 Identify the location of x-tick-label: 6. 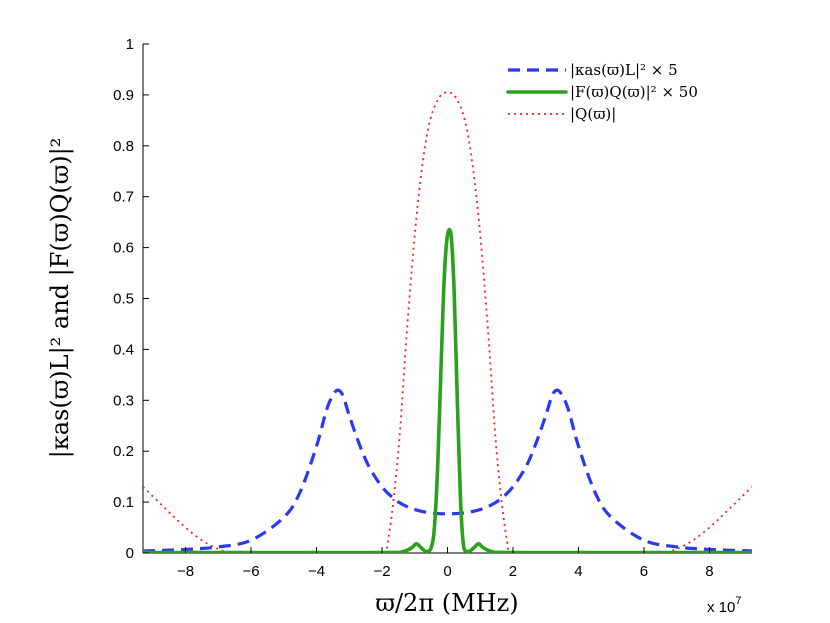
(644, 571).